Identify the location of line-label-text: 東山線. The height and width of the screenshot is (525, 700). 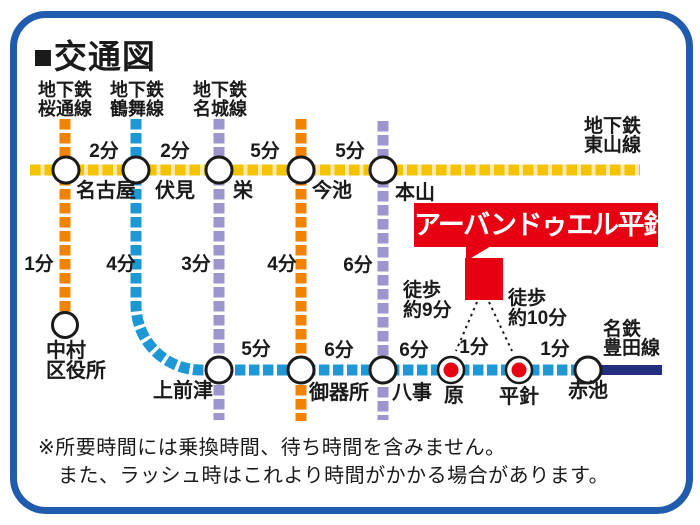
(613, 145).